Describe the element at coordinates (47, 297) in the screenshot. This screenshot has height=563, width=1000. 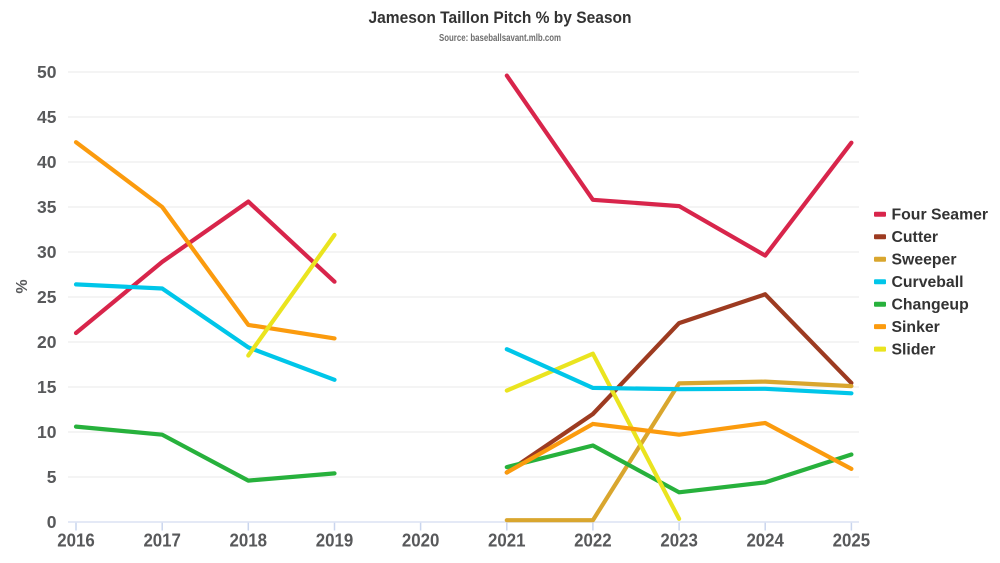
I see `svg-text: 25` at that location.